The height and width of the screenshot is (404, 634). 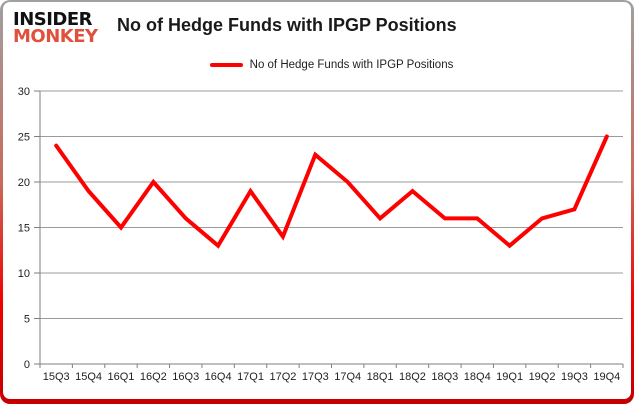 What do you see at coordinates (351, 65) in the screenshot?
I see `legend-label: No of Hedge Funds with IPGP Positions` at bounding box center [351, 65].